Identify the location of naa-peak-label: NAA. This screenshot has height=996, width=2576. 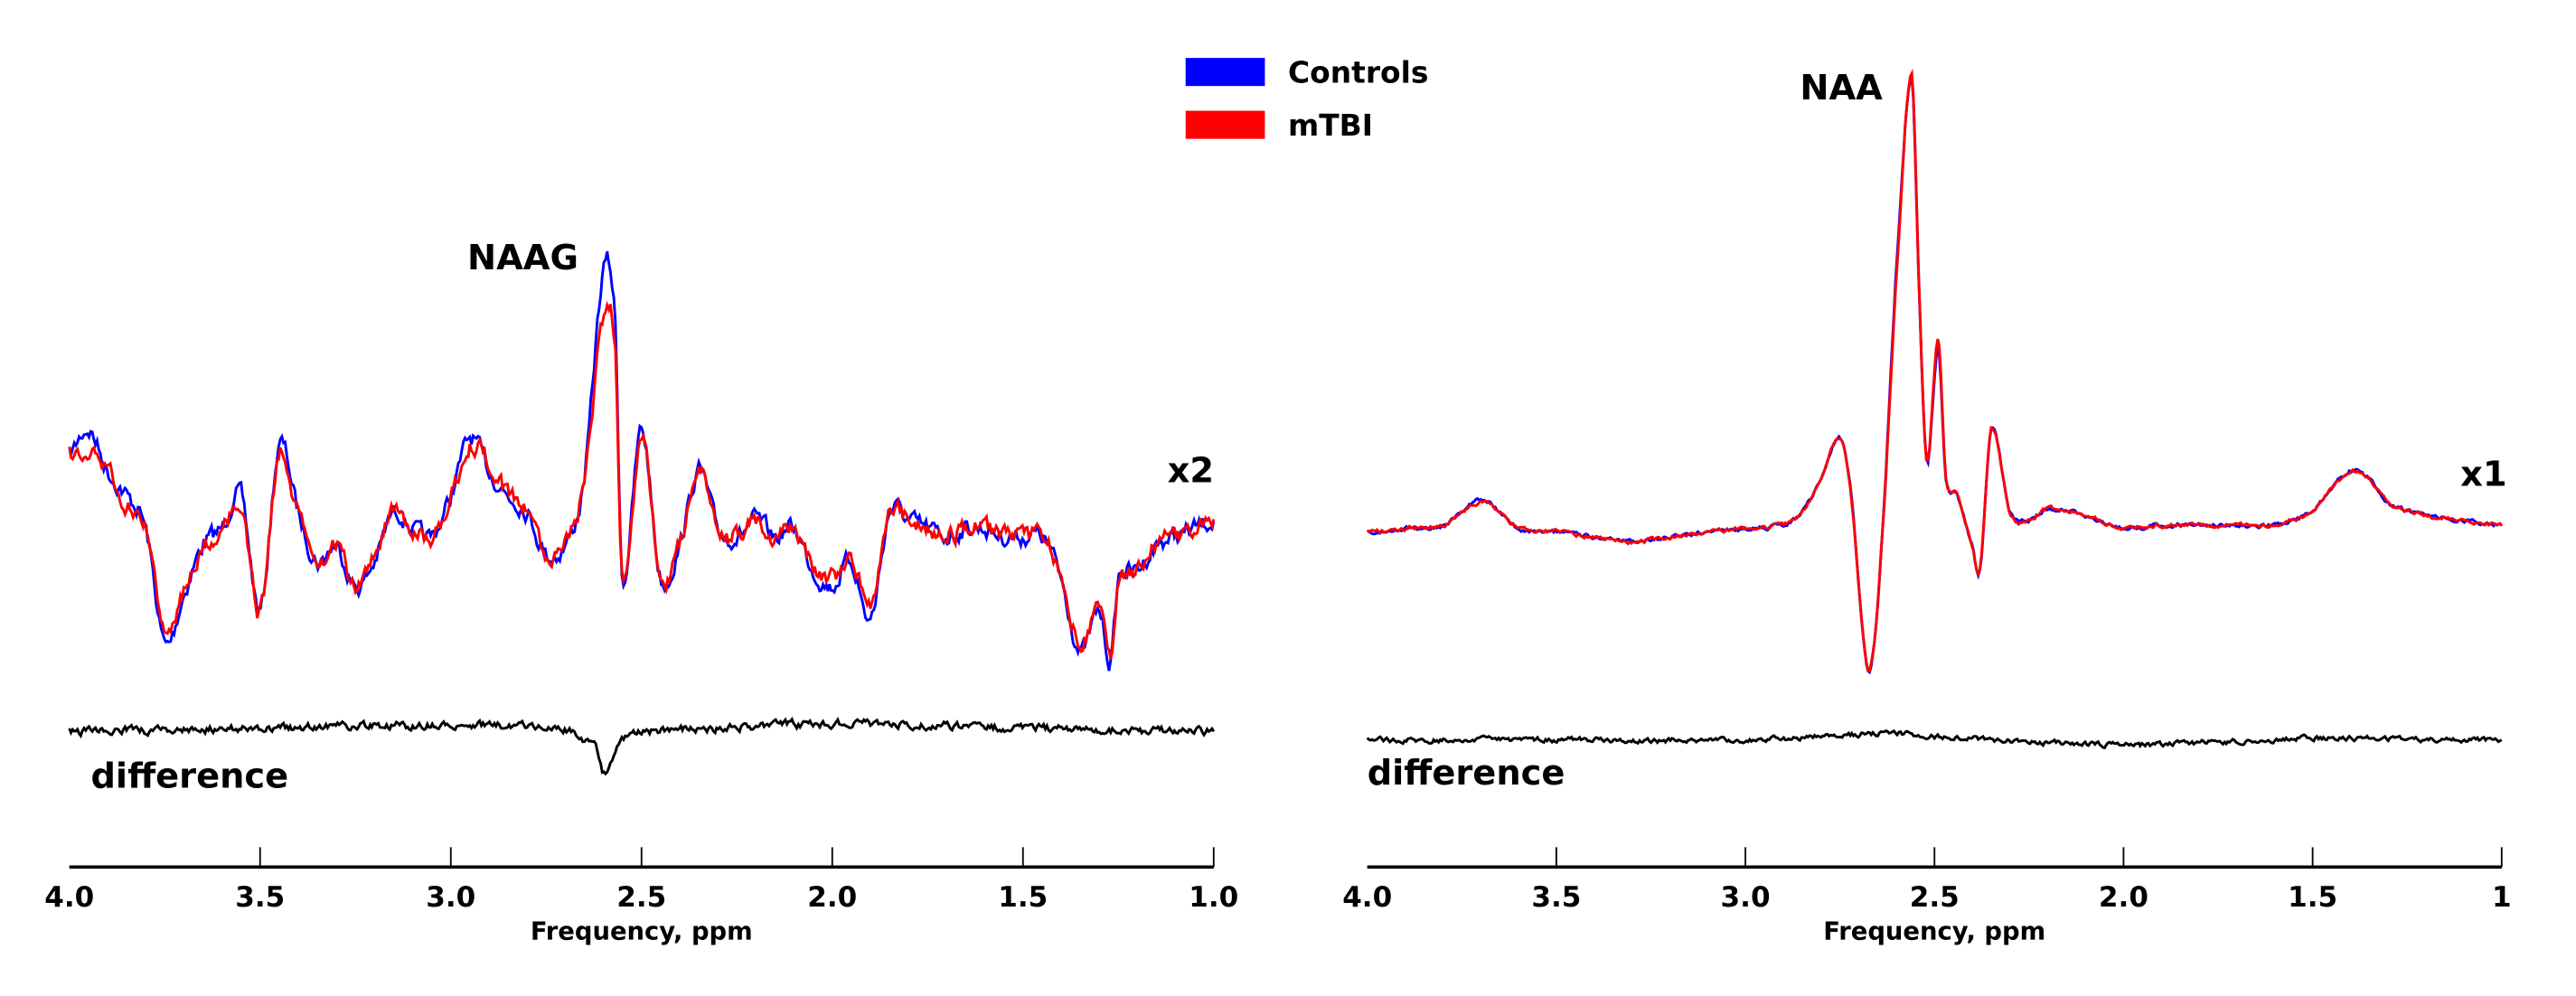
(1842, 88).